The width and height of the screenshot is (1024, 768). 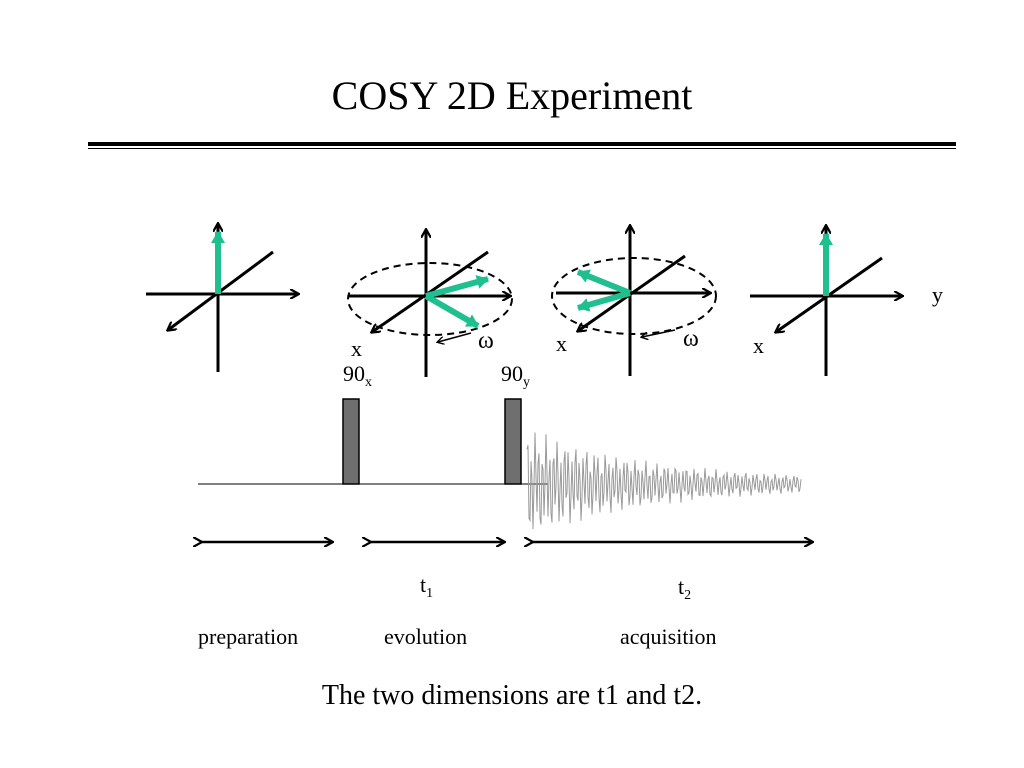 I want to click on title-rule-thick, so click(x=522, y=144).